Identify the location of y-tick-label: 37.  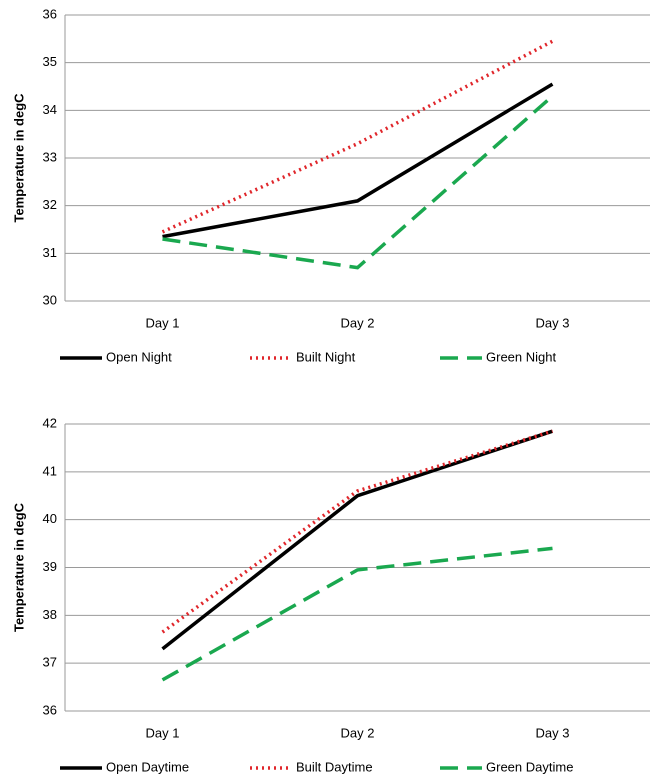
(50, 662).